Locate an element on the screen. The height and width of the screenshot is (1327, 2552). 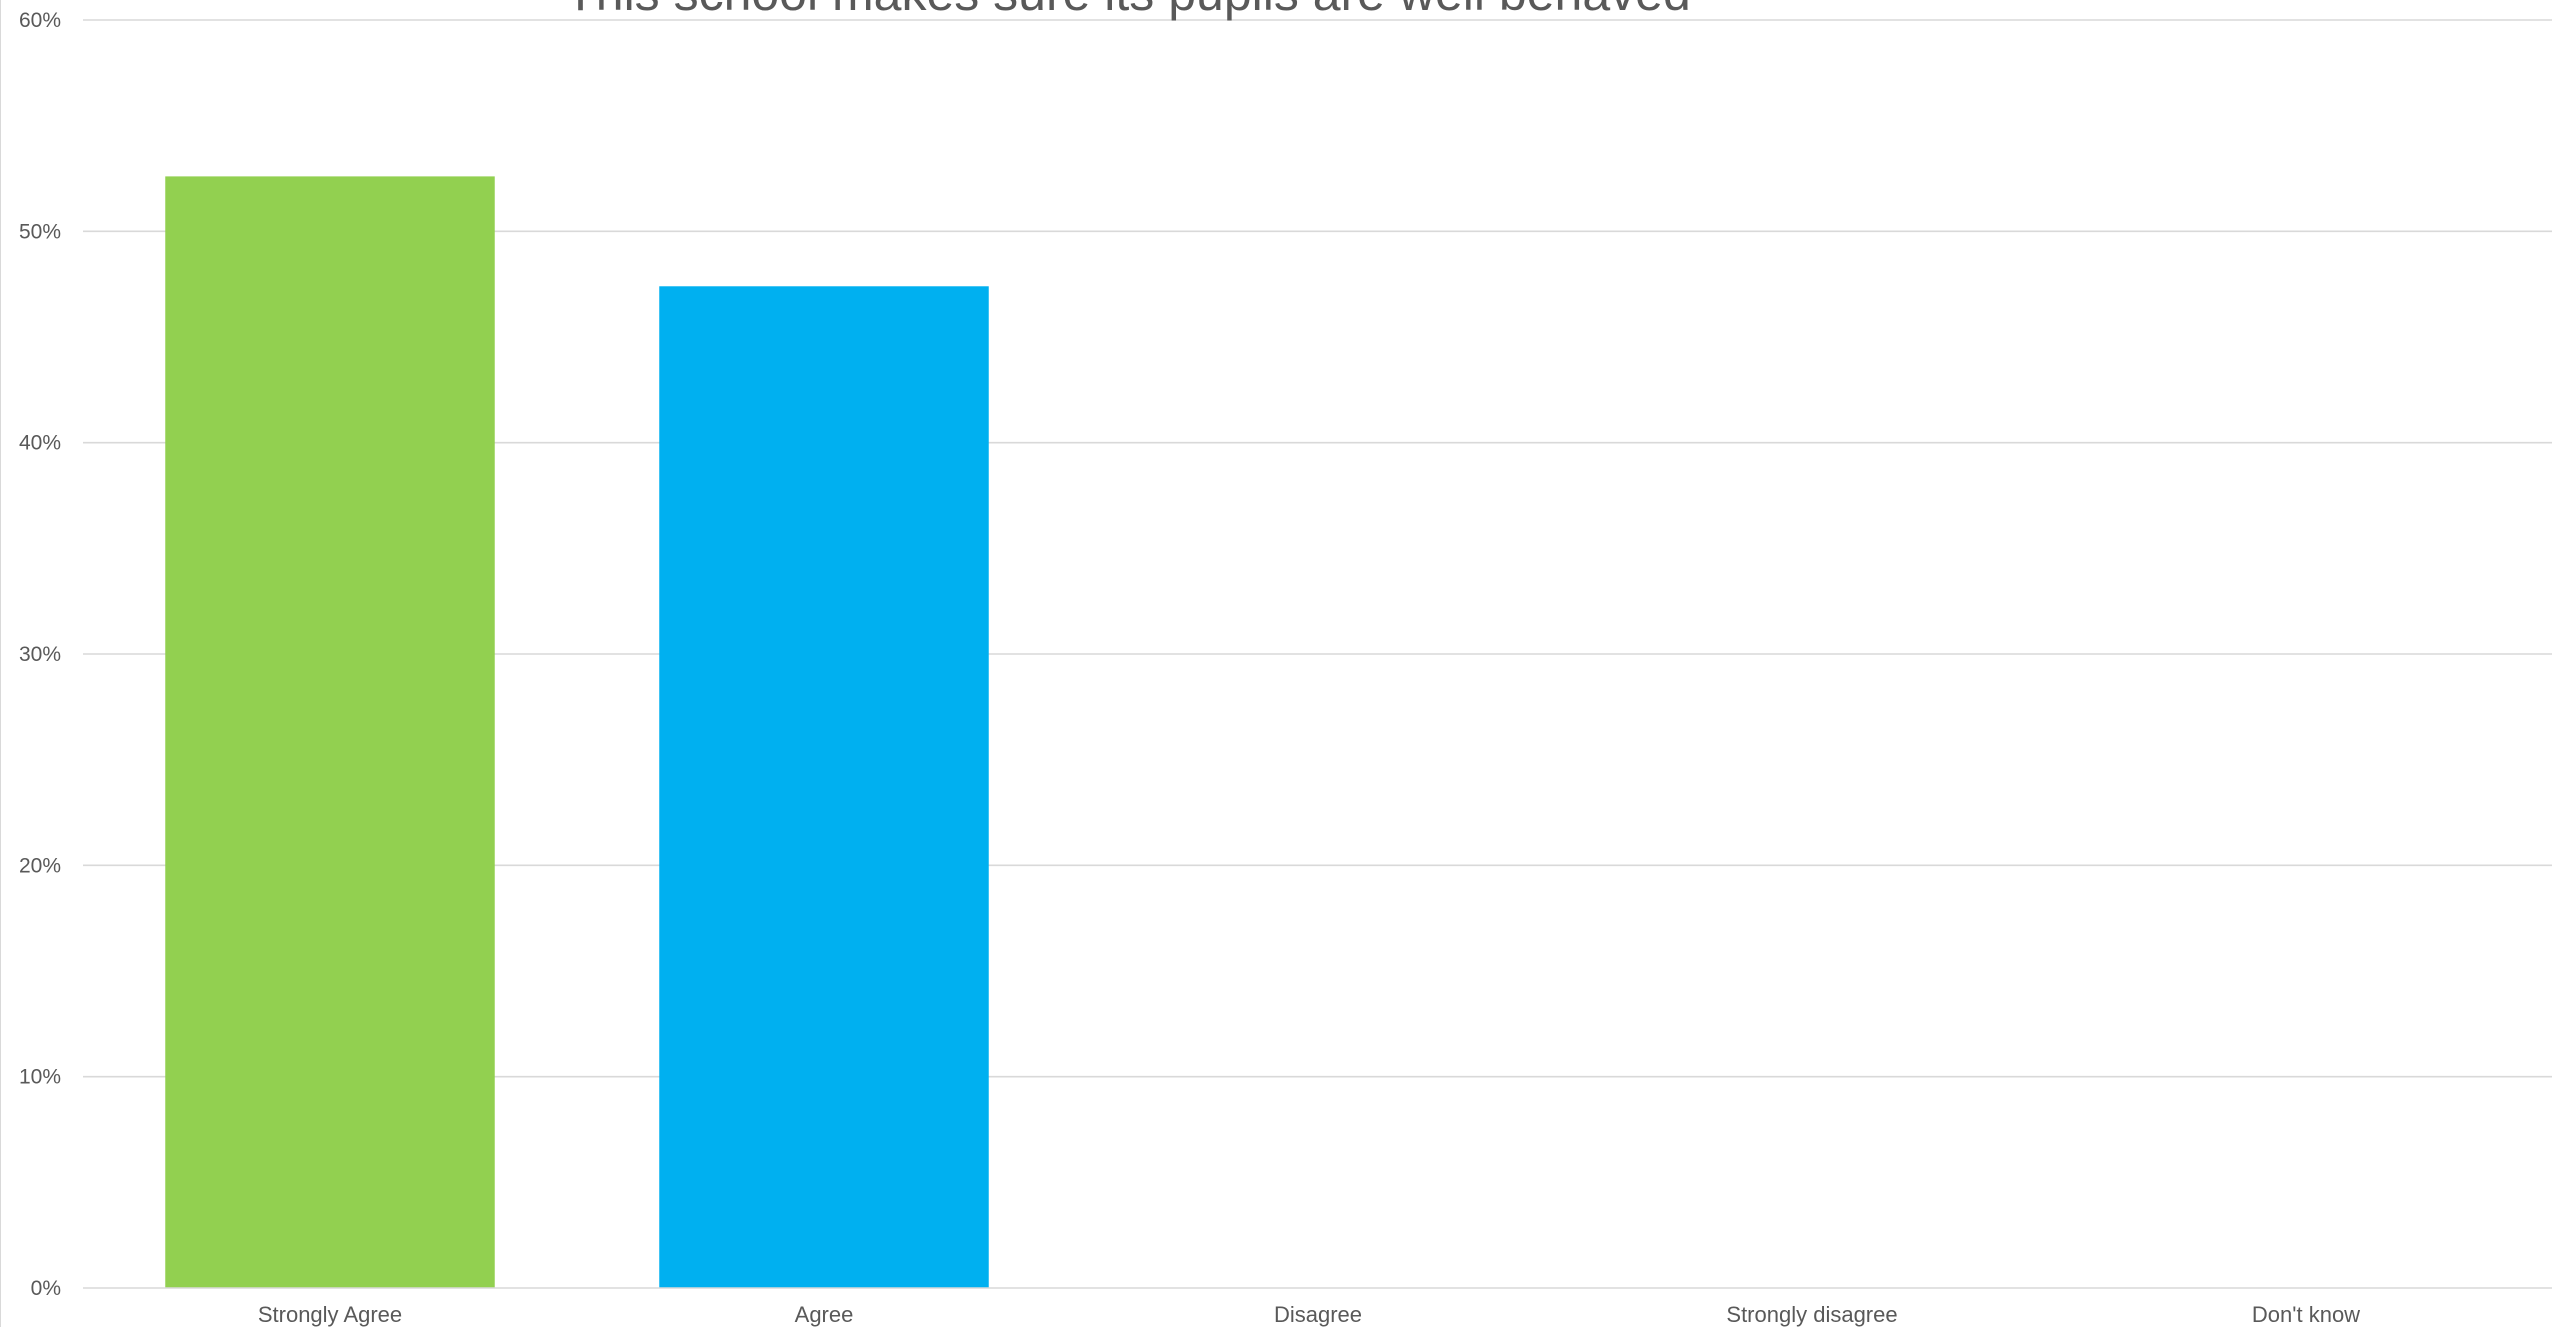
y-tick-label: 30% is located at coordinates (40, 654).